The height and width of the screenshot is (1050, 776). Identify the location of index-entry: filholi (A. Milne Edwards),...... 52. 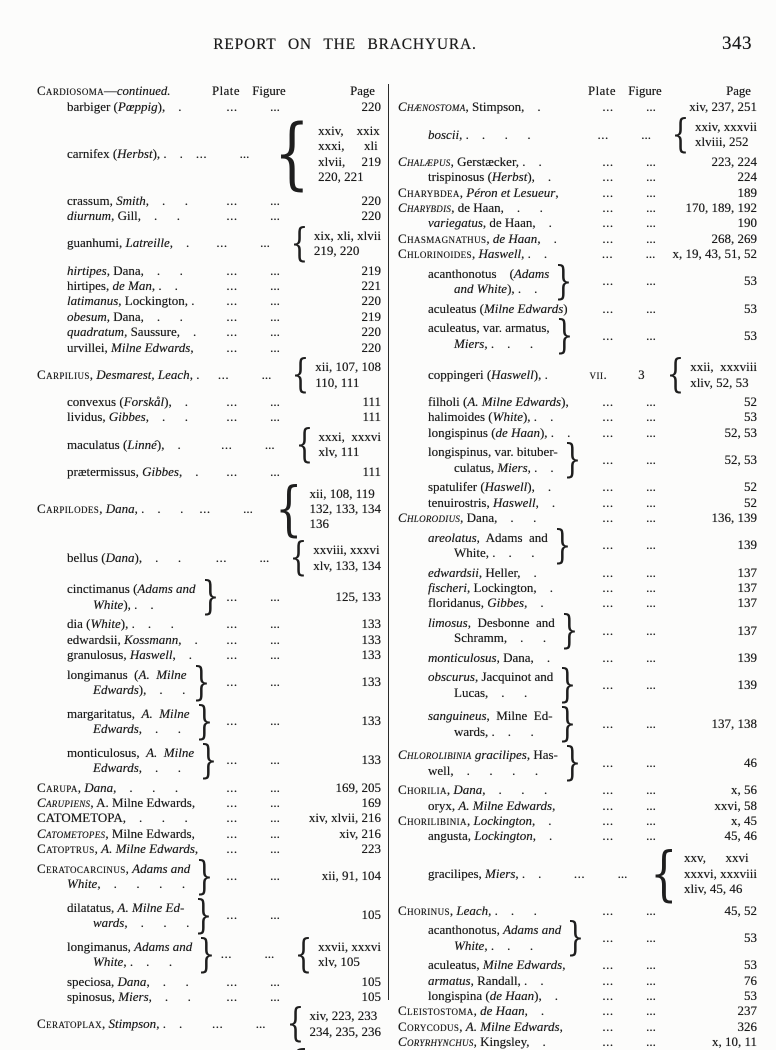
(577, 401).